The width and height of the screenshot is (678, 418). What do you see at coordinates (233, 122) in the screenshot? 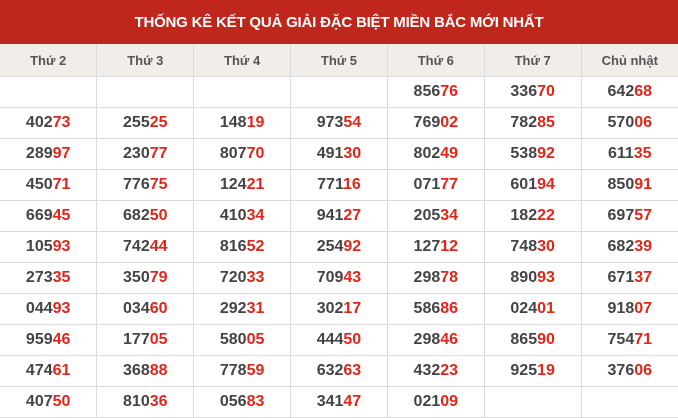
I see `result-head-digits: 148` at bounding box center [233, 122].